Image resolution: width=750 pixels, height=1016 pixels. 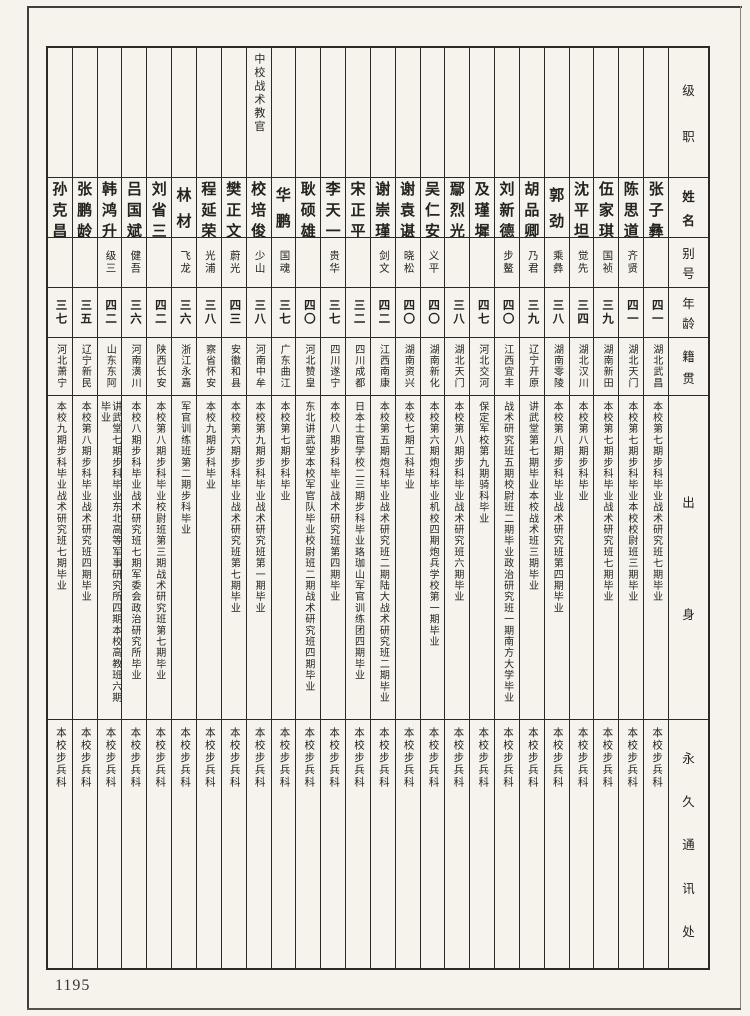 What do you see at coordinates (333, 367) in the screenshot?
I see `native-place-cell: 四川遂宁` at bounding box center [333, 367].